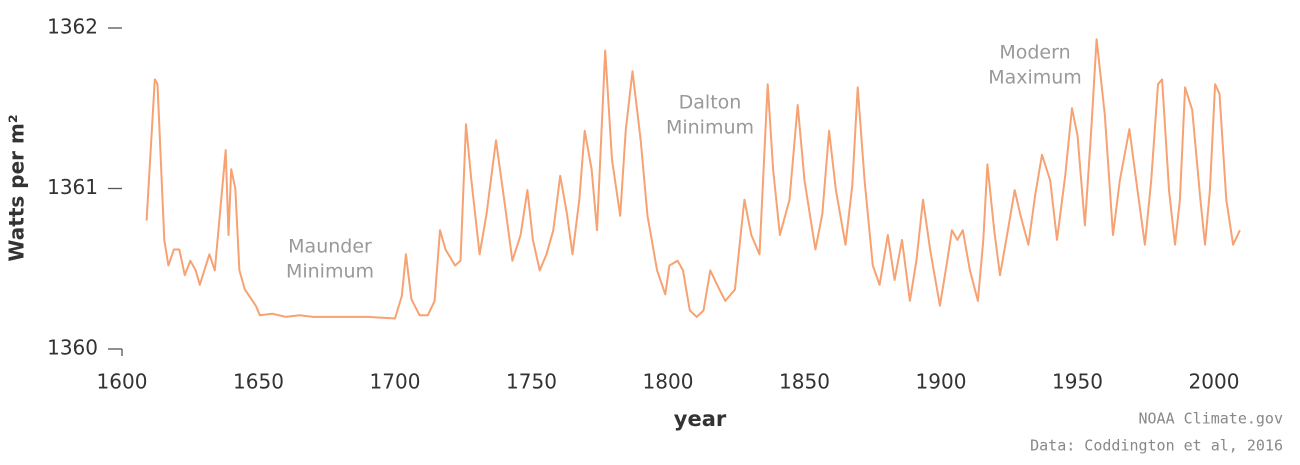  Describe the element at coordinates (1077, 382) in the screenshot. I see `x-tick-label: 1950` at that location.